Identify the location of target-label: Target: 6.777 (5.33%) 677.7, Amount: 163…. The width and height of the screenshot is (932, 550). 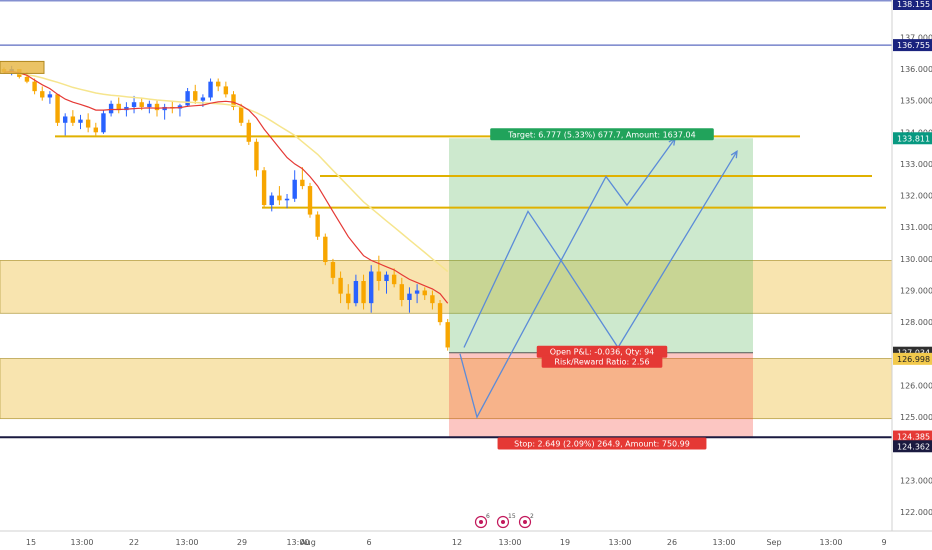
(601, 134).